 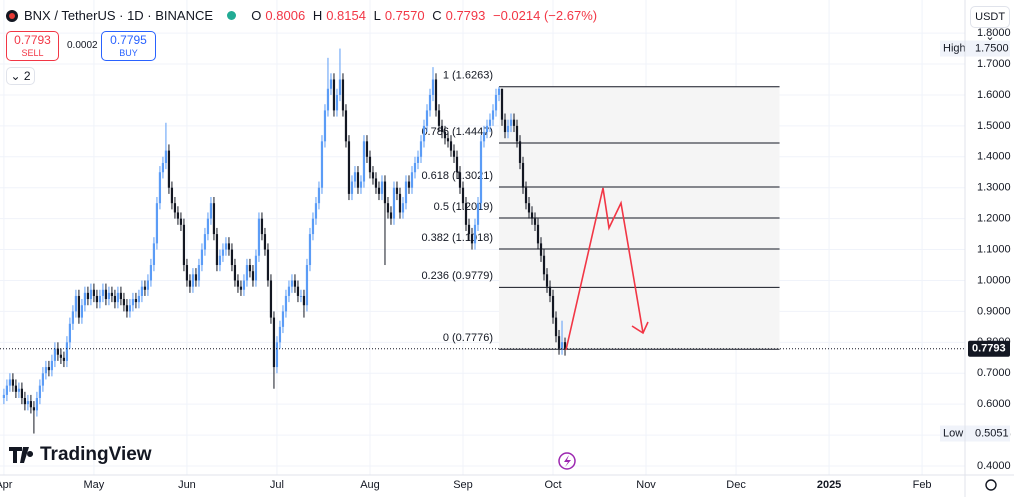 What do you see at coordinates (468, 338) in the screenshot?
I see `fib-label: 0 (0.7776)` at bounding box center [468, 338].